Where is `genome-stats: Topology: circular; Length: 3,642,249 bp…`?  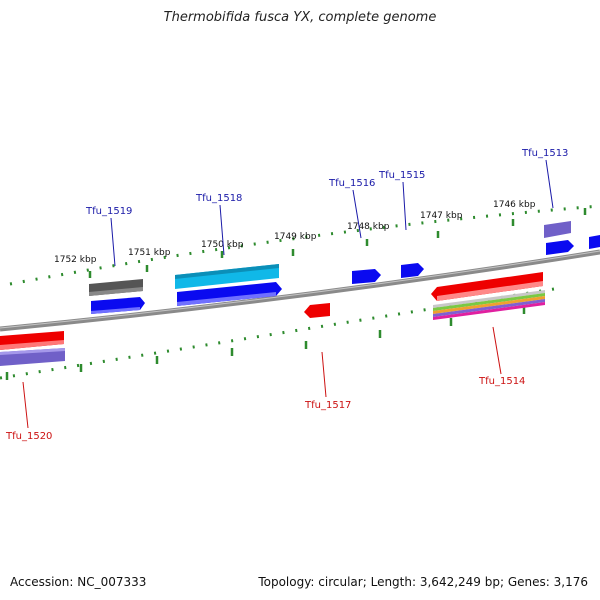 genome-stats: Topology: circular; Length: 3,642,249 bp… is located at coordinates (423, 582).